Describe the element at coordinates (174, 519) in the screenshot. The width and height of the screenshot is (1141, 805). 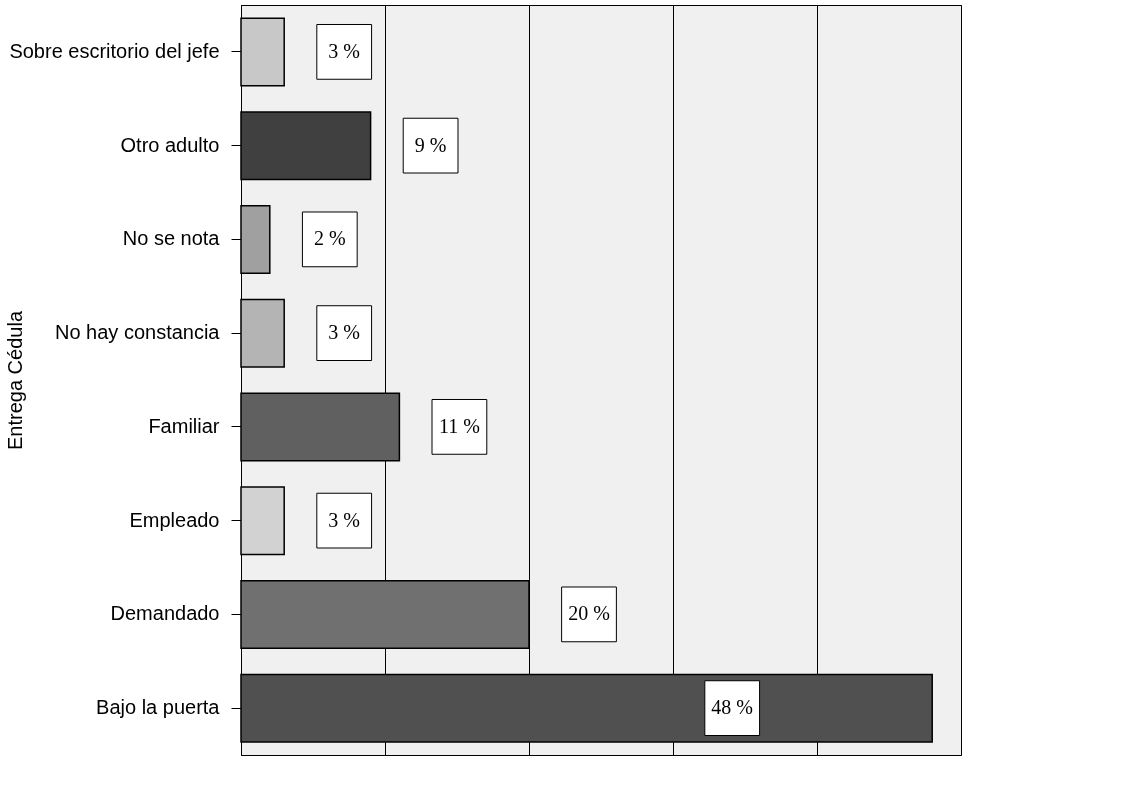
I see `y-tick-label: Empleado` at that location.